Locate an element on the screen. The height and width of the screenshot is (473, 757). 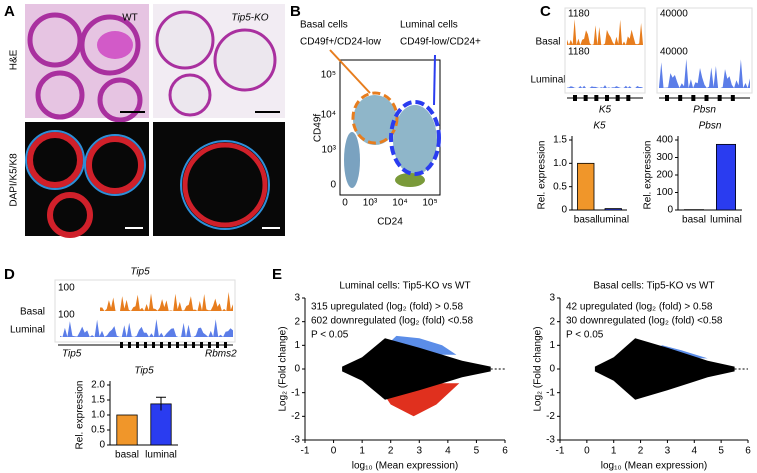
if-wt-glands is located at coordinates (85, 185).